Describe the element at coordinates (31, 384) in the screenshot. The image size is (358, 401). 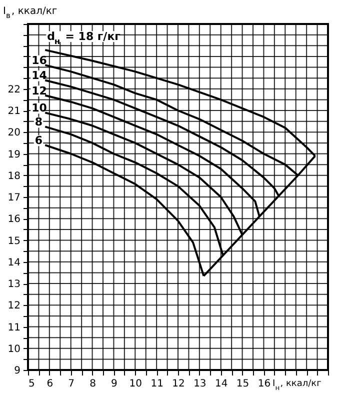
I see `x-tick-label: 5` at that location.